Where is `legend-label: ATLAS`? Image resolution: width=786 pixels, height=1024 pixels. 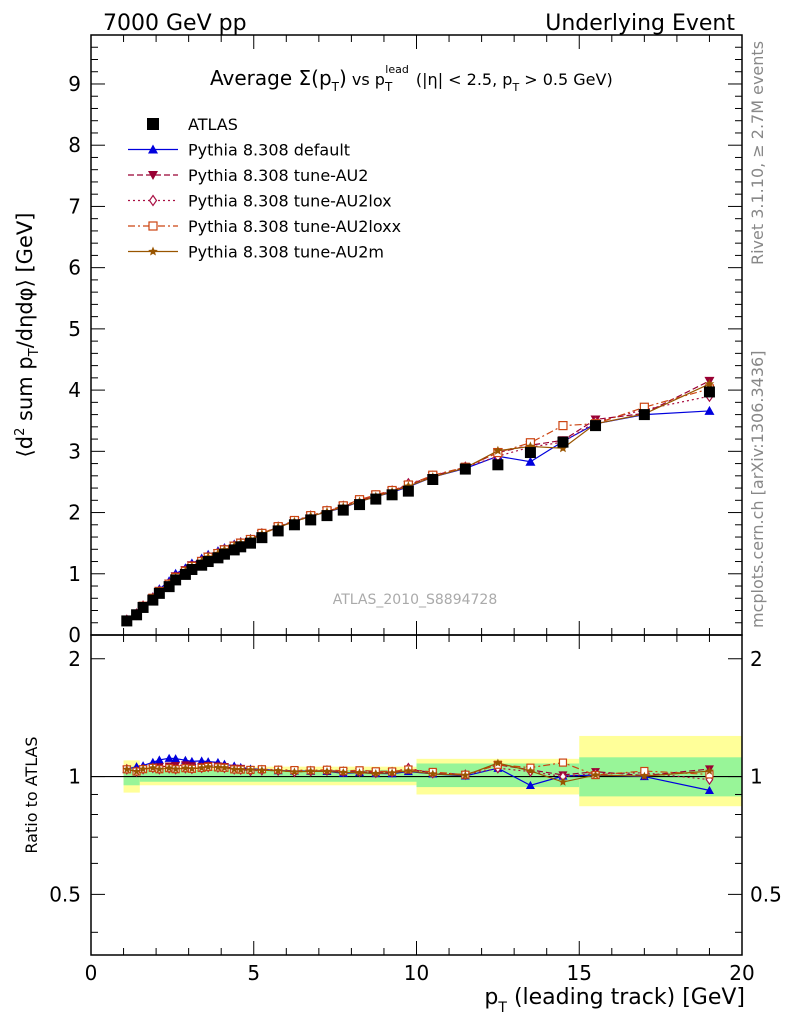
legend-label: ATLAS is located at coordinates (213, 124).